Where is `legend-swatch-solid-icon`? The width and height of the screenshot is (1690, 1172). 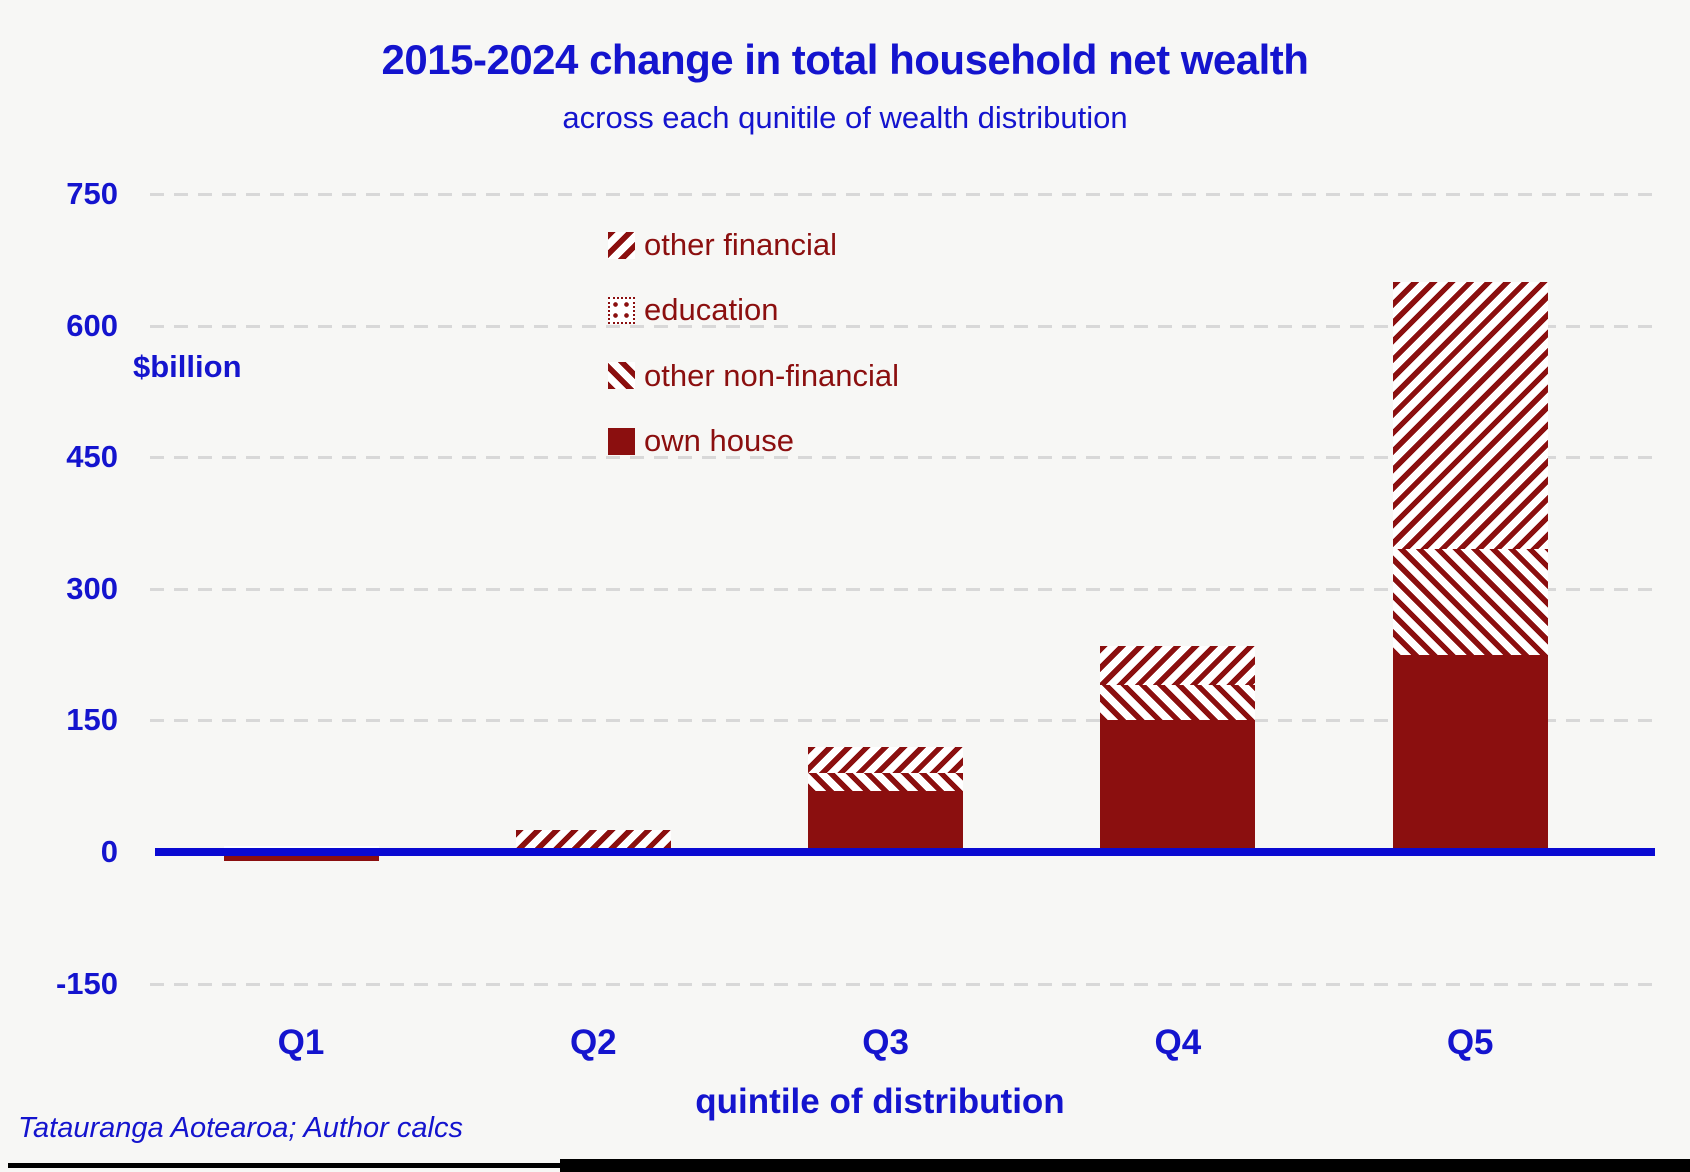 legend-swatch-solid-icon is located at coordinates (621, 441).